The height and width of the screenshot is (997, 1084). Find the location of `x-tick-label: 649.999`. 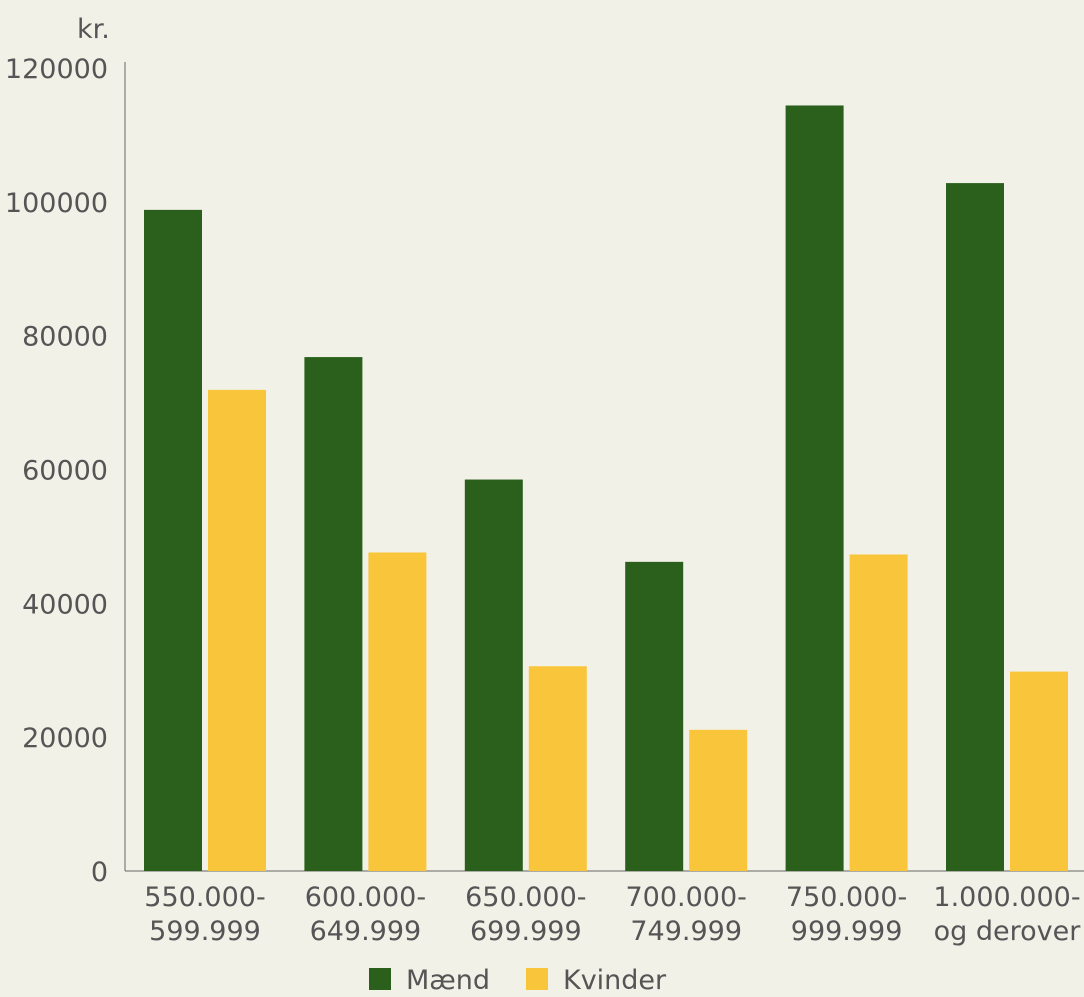

x-tick-label: 649.999 is located at coordinates (366, 931).